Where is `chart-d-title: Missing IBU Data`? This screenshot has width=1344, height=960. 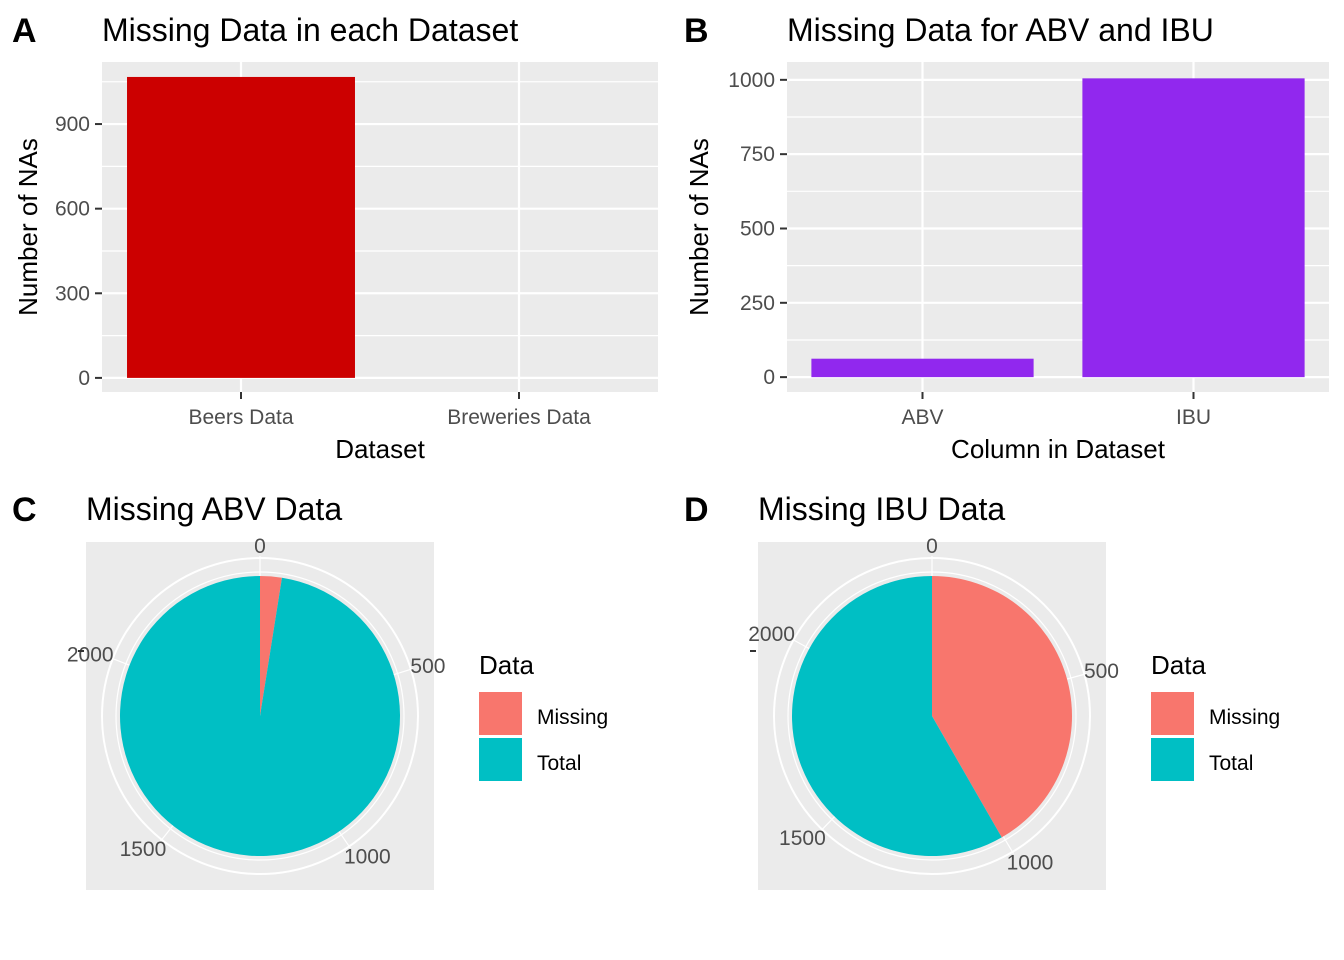
chart-d-title: Missing IBU Data is located at coordinates (881, 509).